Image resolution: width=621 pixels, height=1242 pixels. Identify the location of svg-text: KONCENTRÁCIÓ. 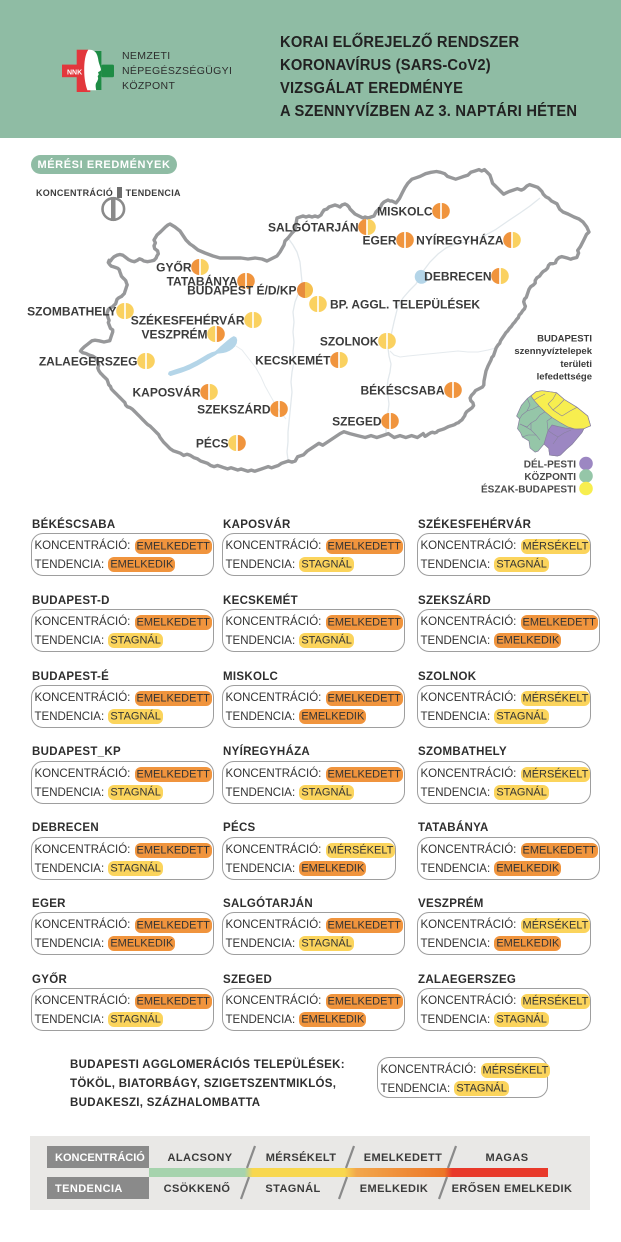
(100, 1157).